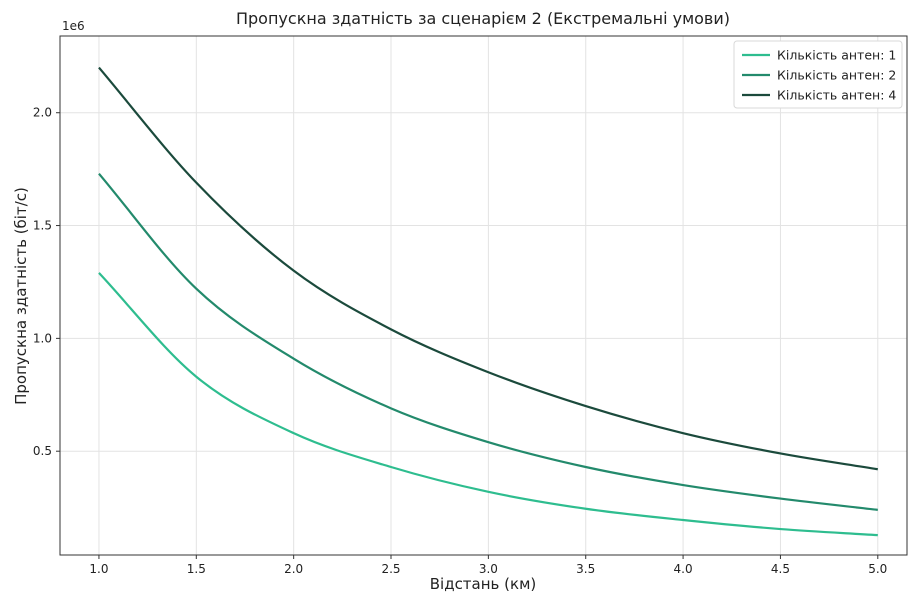 This screenshot has height=595, width=910. What do you see at coordinates (585, 569) in the screenshot?
I see `x-tick-label: 3.5` at bounding box center [585, 569].